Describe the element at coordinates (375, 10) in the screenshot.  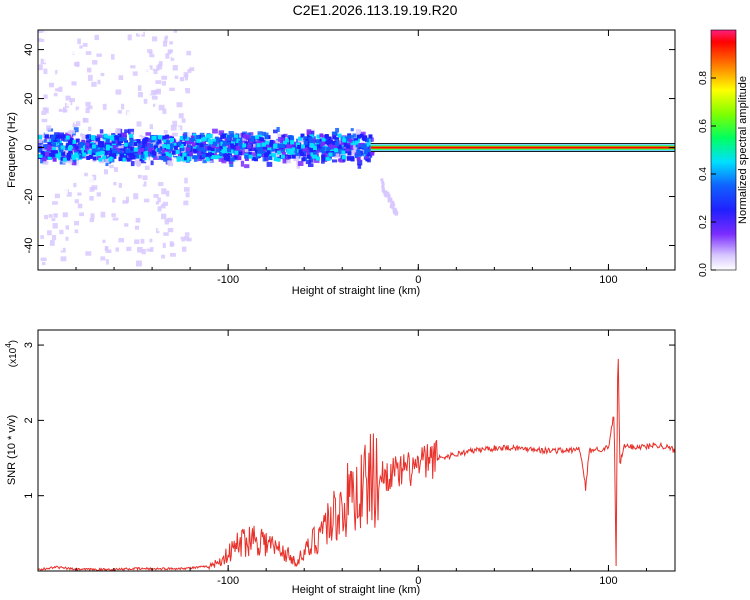
I see `chart-title: C2E1.2026.113.19.19.R20` at that location.